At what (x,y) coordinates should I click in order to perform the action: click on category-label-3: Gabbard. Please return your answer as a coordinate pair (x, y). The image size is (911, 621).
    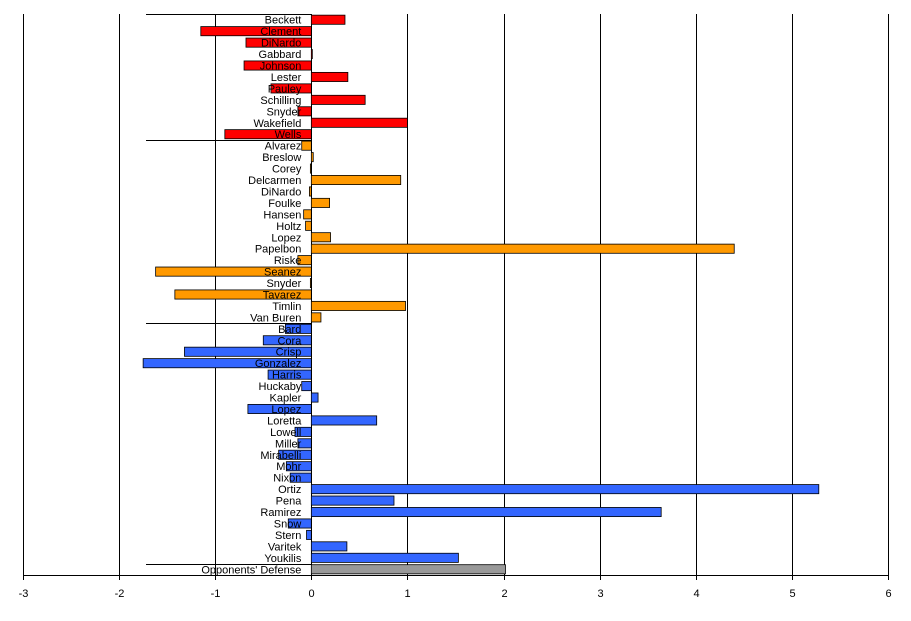
    Looking at the image, I should click on (280, 55).